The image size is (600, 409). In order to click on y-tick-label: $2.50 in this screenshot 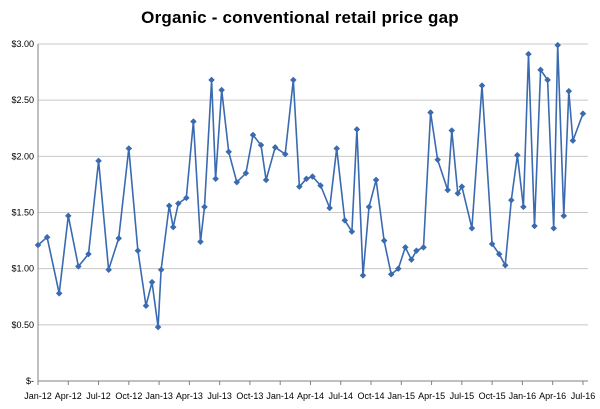, I will do `click(22, 100)`.